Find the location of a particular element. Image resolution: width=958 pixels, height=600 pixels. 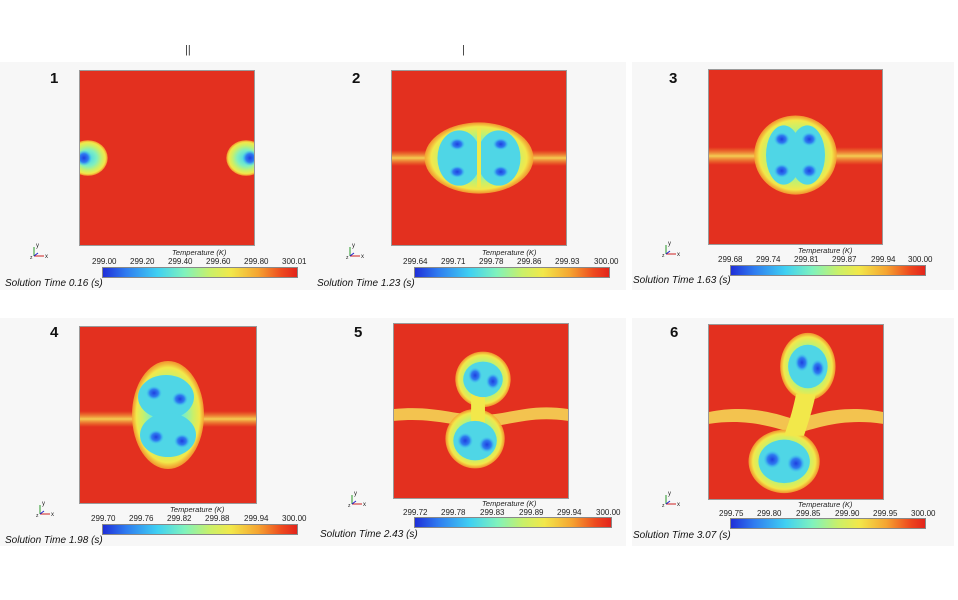

colorbar-tick: 299.71 is located at coordinates (453, 261).